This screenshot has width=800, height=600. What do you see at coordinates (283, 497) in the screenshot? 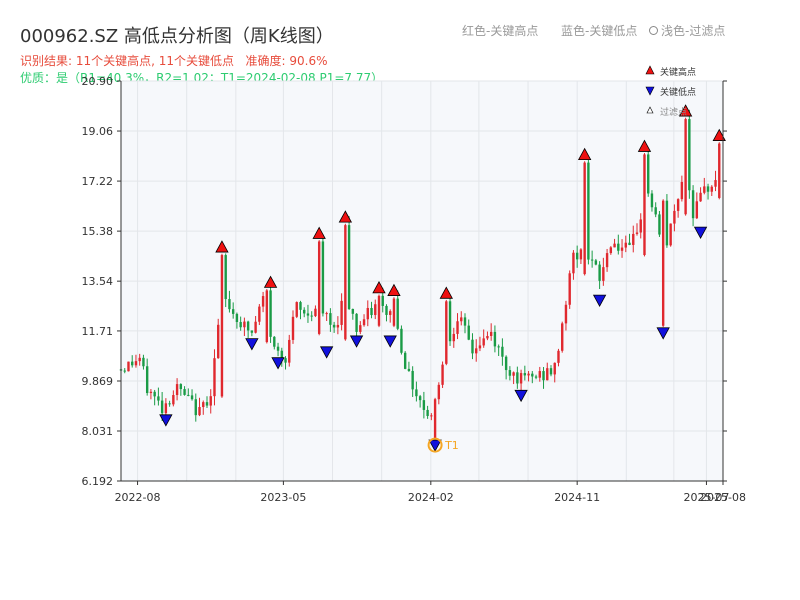
I see `x-tick-label: 2023-05` at bounding box center [283, 497].